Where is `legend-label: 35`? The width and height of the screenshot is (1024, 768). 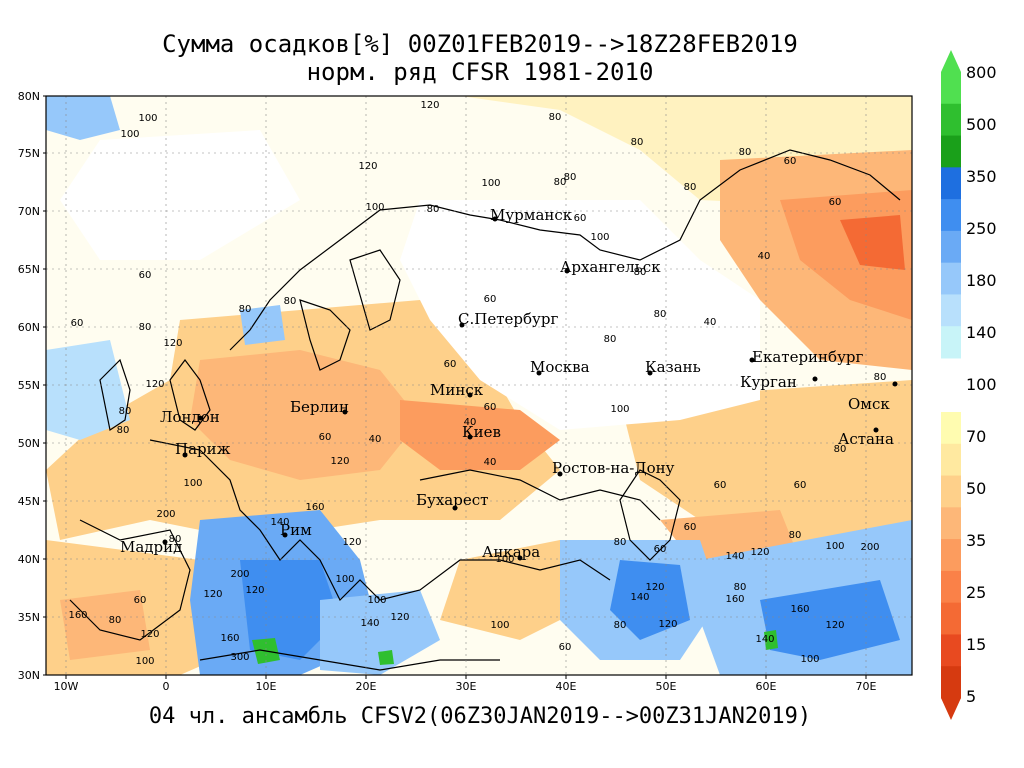
legend-label: 35 is located at coordinates (976, 540).